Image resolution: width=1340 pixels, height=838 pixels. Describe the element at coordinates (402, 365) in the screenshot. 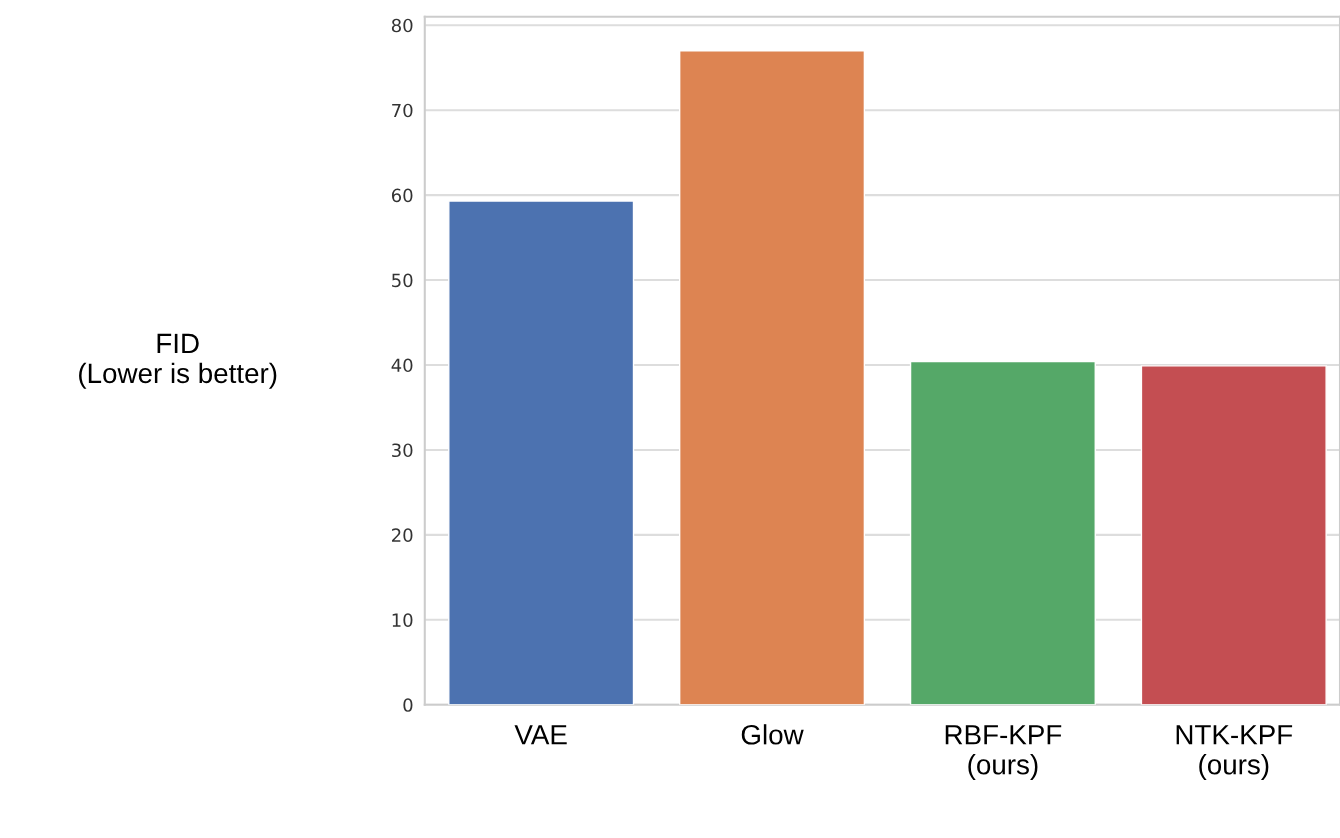

I see `y-tick-label: 40` at that location.